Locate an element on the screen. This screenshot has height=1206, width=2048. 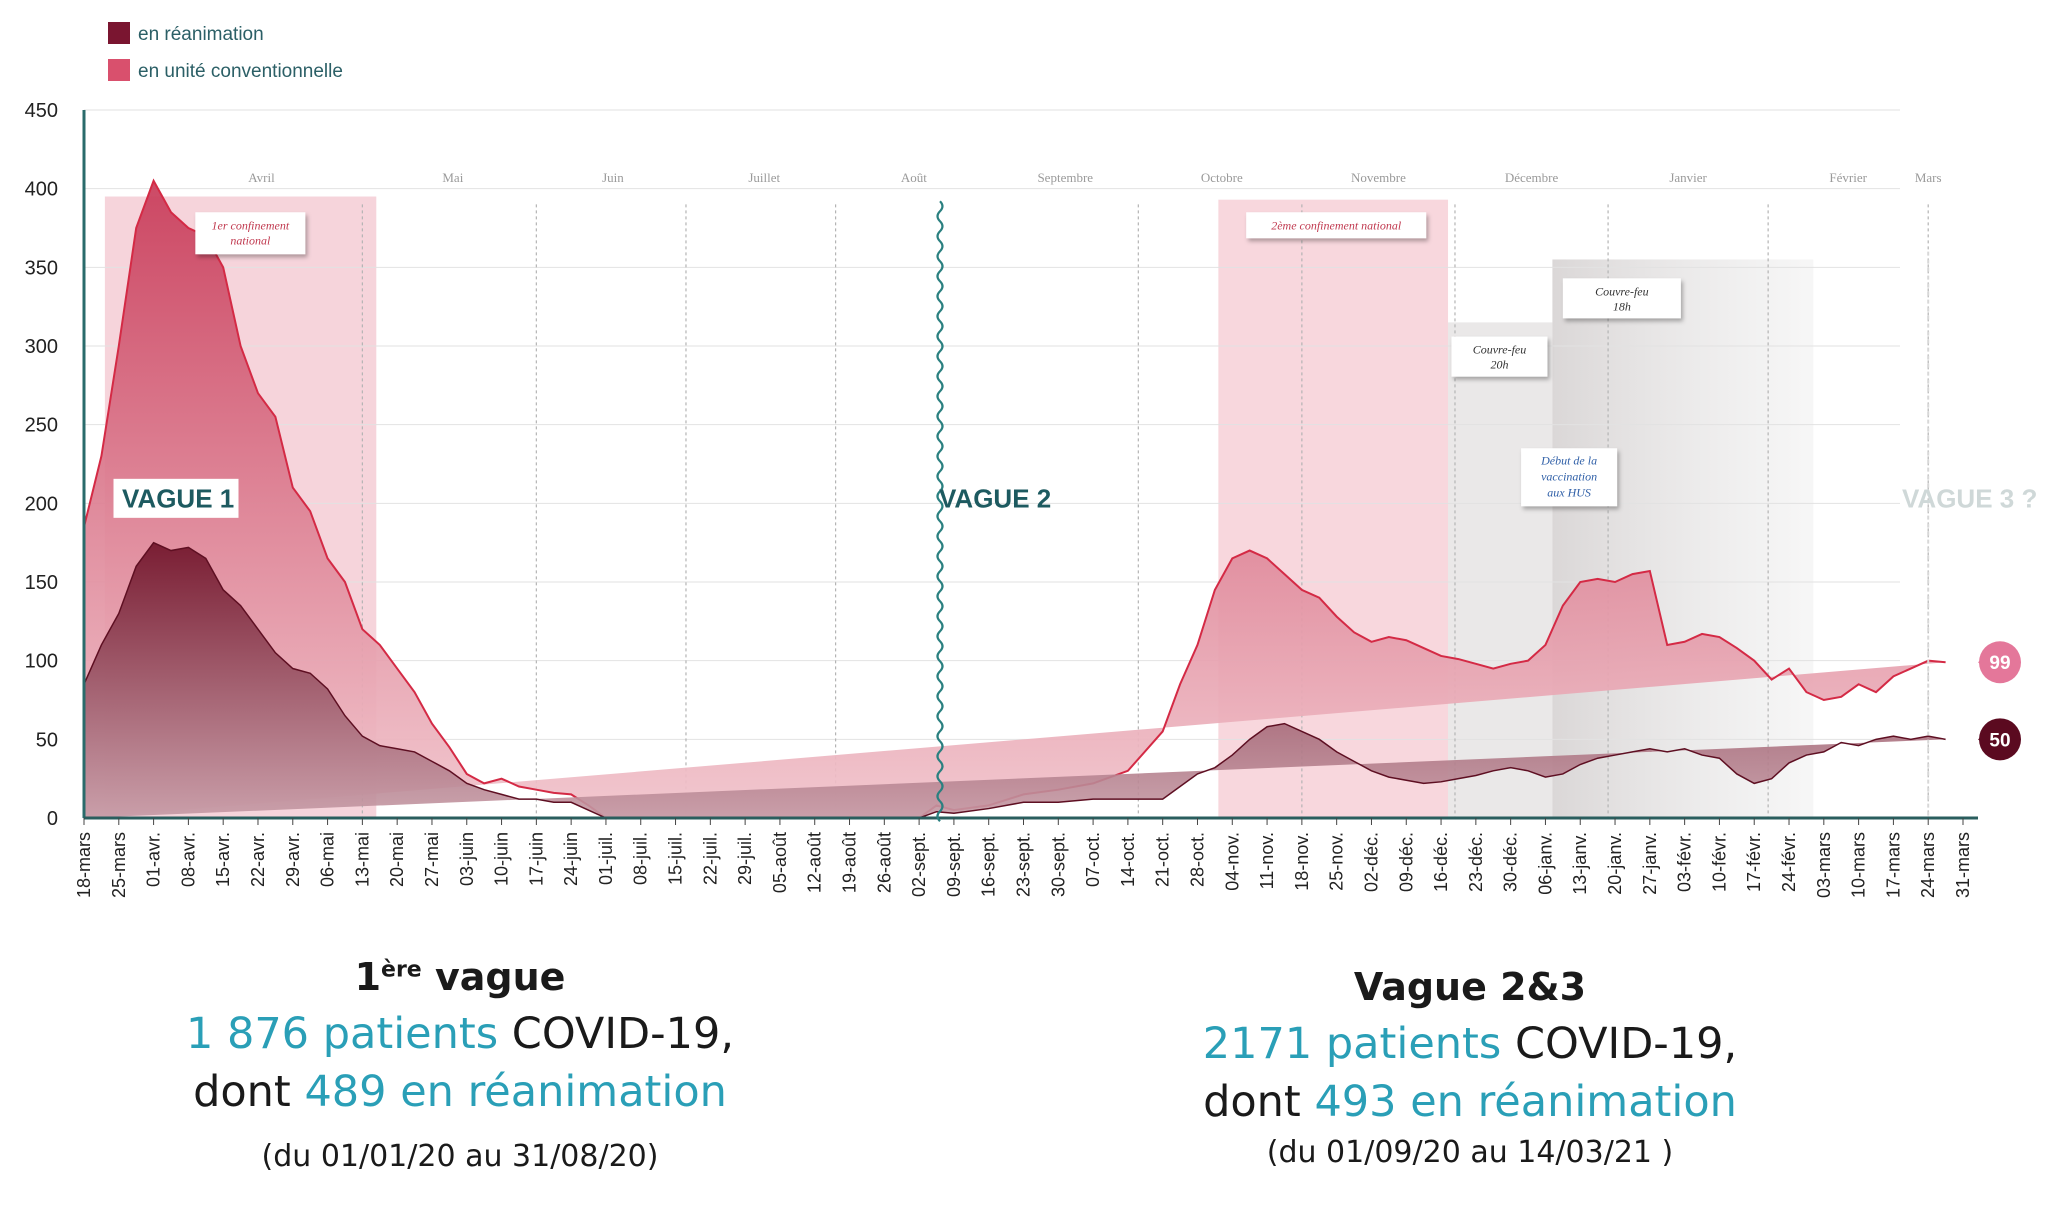
period-label: national is located at coordinates (250, 240).